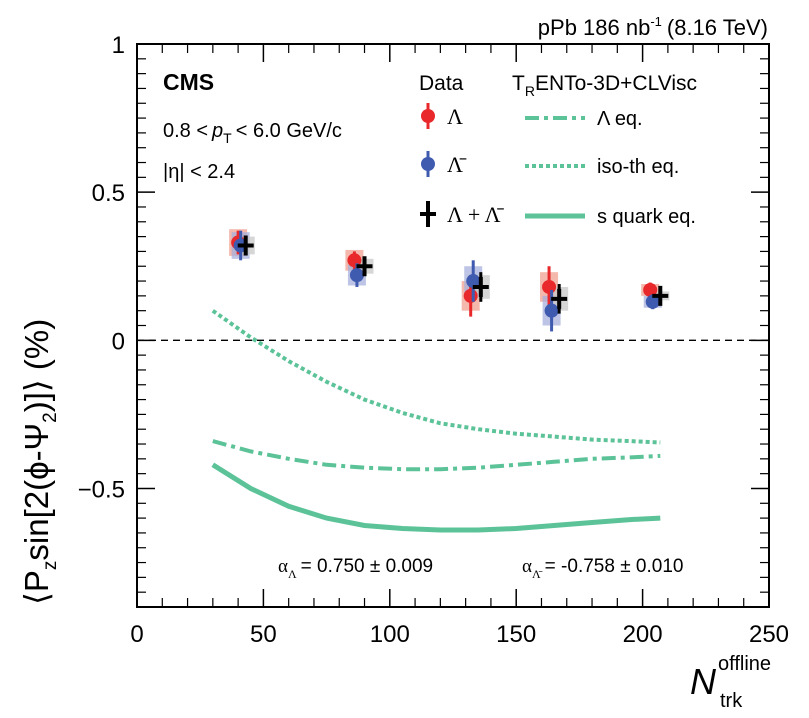 This screenshot has width=809, height=718. What do you see at coordinates (39, 462) in the screenshot?
I see `y-axis-title: ⟨Pzsin[2(ϕ-Ψ2)]⟩ (%)` at bounding box center [39, 462].